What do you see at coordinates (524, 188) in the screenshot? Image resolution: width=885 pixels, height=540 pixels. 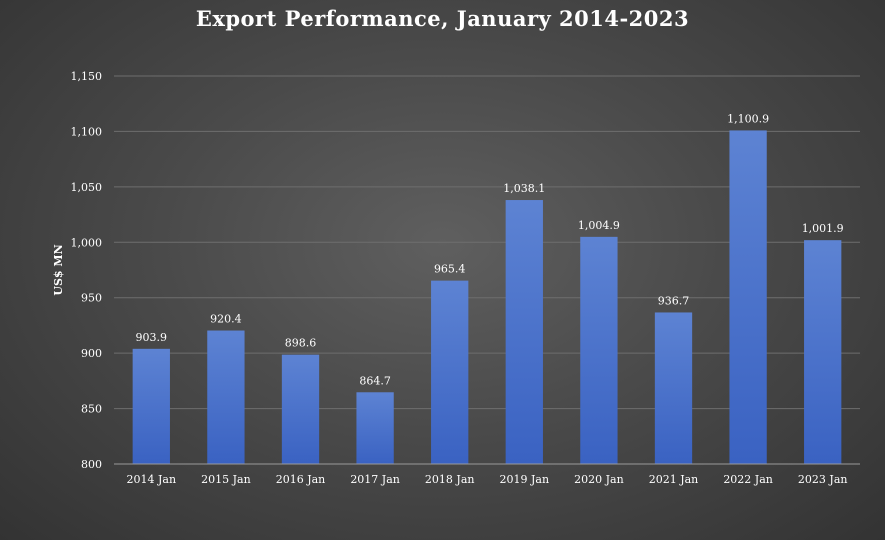 I see `data-label: 1,038.1` at bounding box center [524, 188].